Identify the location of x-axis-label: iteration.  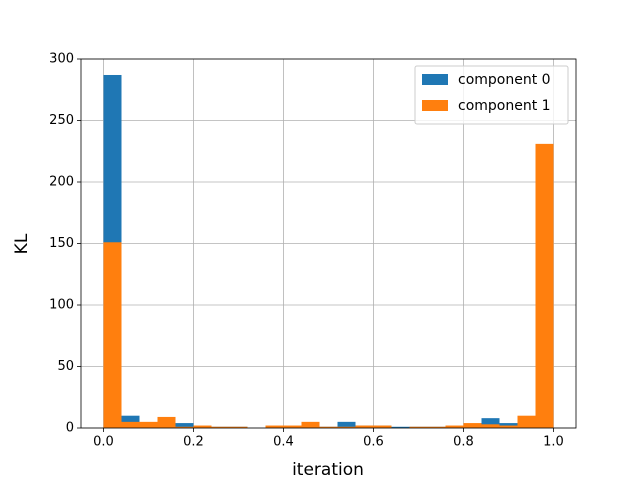
(328, 470).